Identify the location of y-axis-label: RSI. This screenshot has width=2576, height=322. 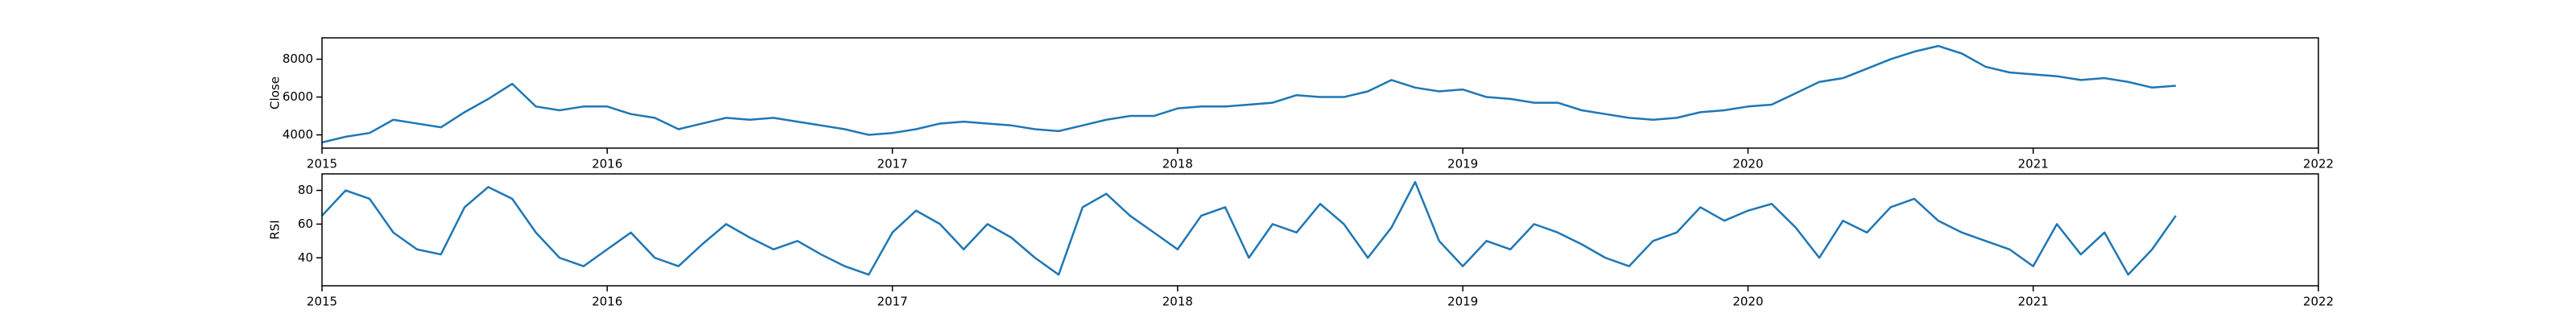
(275, 229).